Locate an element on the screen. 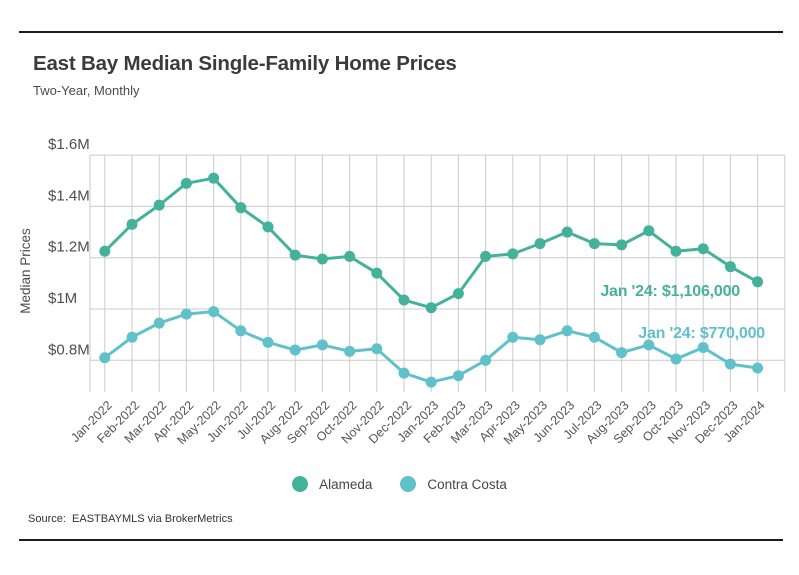 This screenshot has width=799, height=575. y-axis-tick-label: $1.4M is located at coordinates (69, 195).